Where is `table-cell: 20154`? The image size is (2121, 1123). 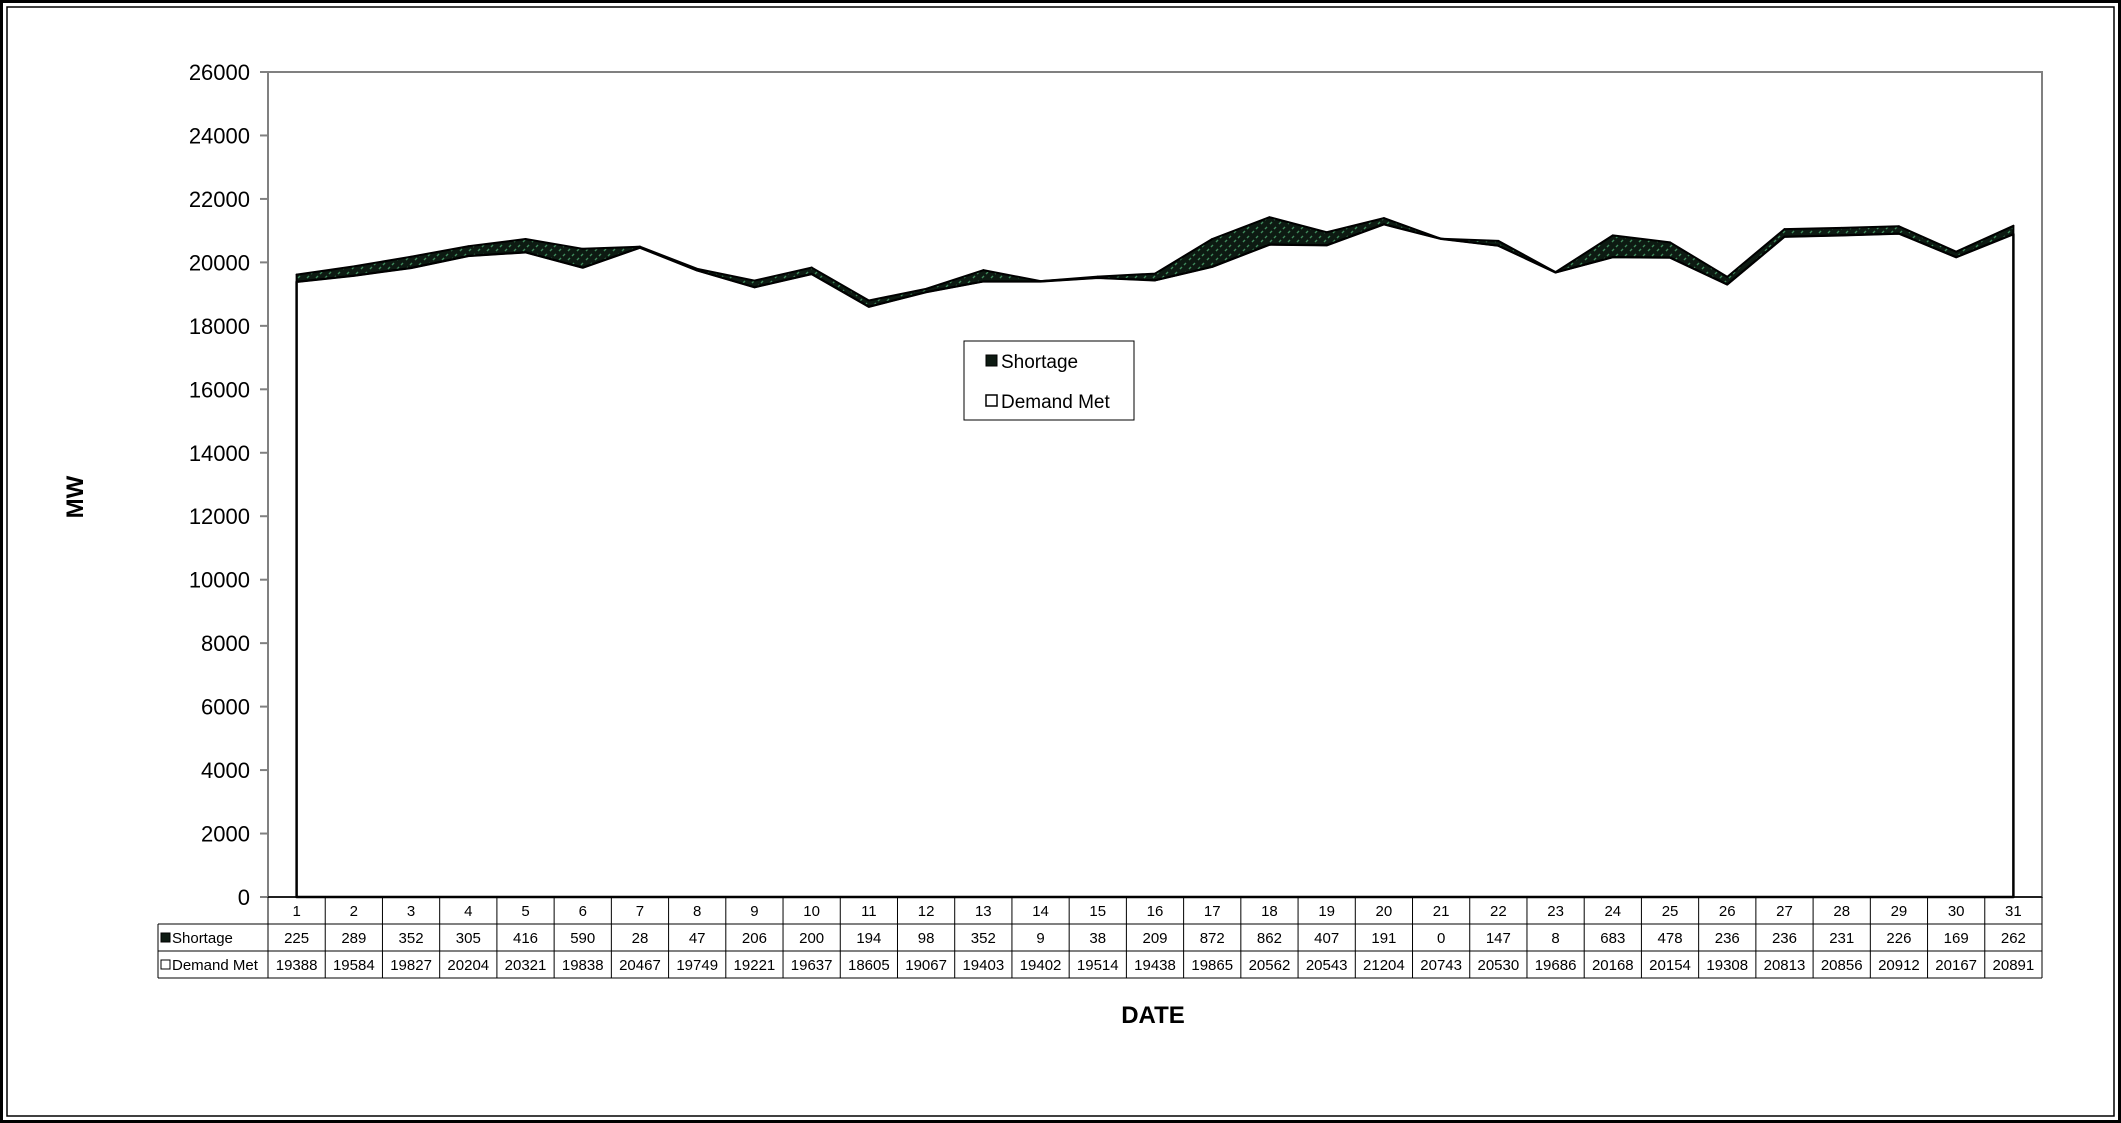 table-cell: 20154 is located at coordinates (1670, 965).